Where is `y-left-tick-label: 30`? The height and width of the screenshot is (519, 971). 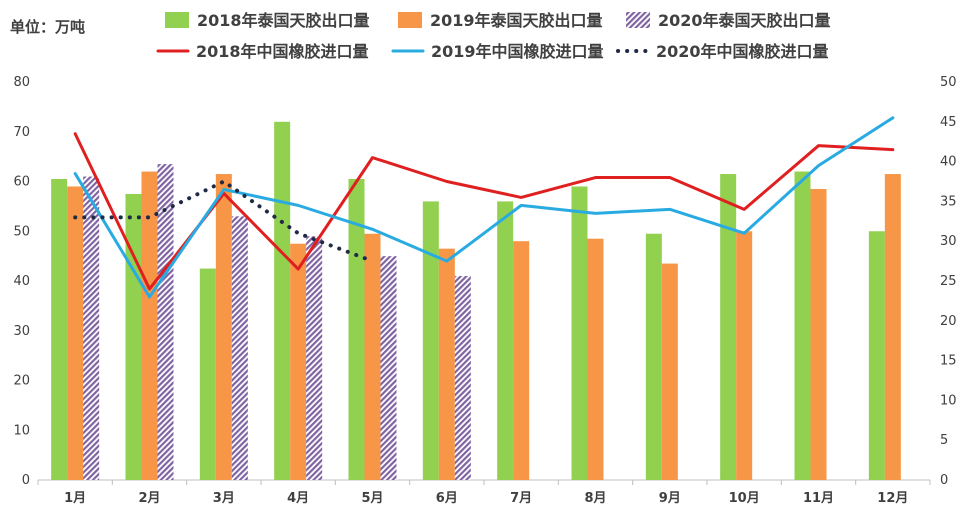
y-left-tick-label: 30 is located at coordinates (21, 331).